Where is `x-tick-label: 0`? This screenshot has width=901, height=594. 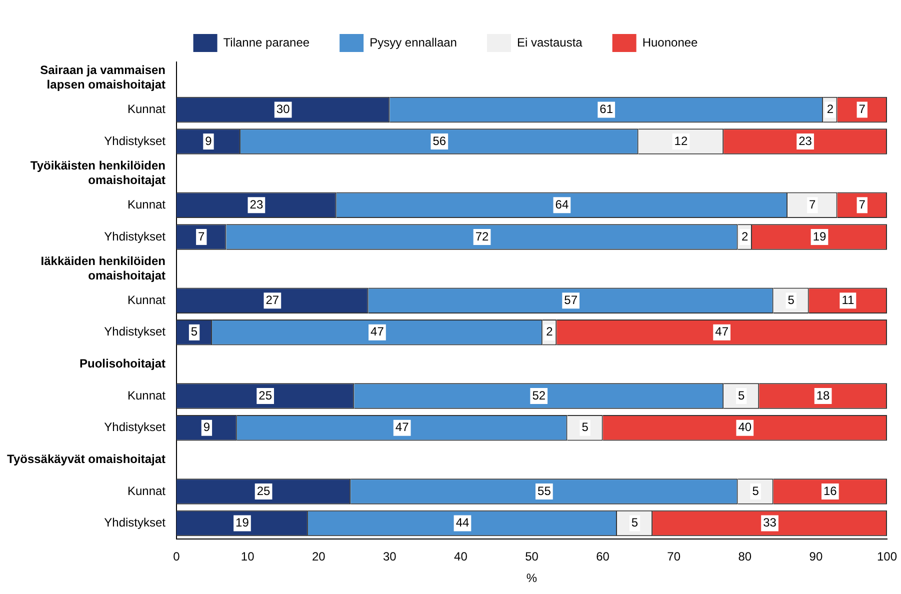
x-tick-label: 0 is located at coordinates (176, 557).